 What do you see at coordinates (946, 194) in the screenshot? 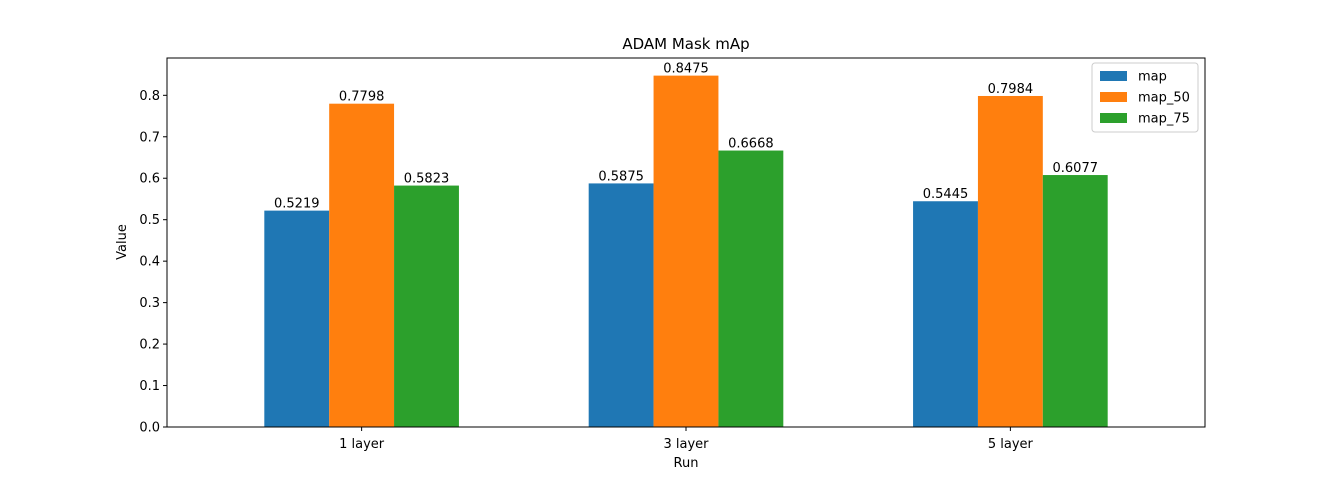
I see `bar-value-label: 0.5445` at bounding box center [946, 194].